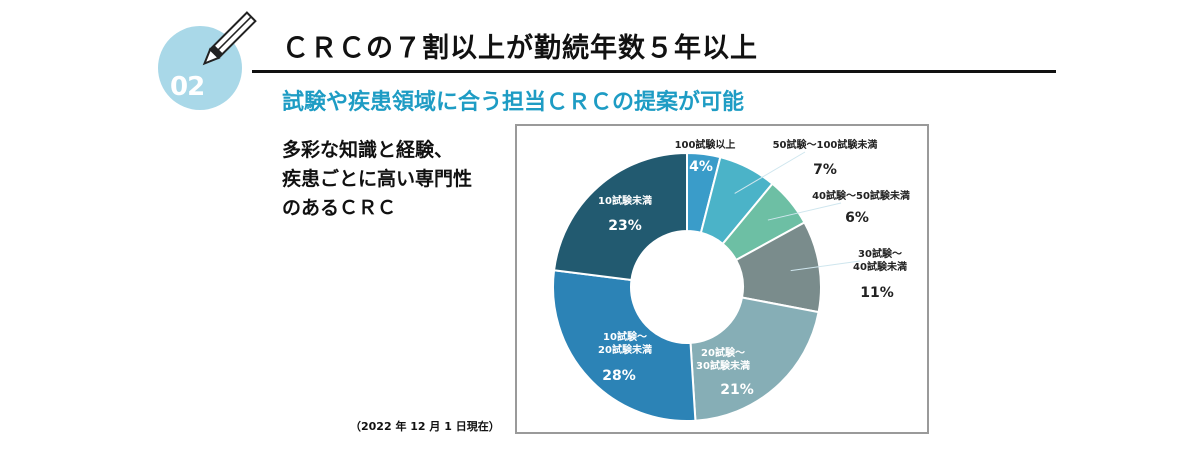  What do you see at coordinates (880, 260) in the screenshot?
I see `slice-name-label: 30試験～ 40試験未満` at bounding box center [880, 260].